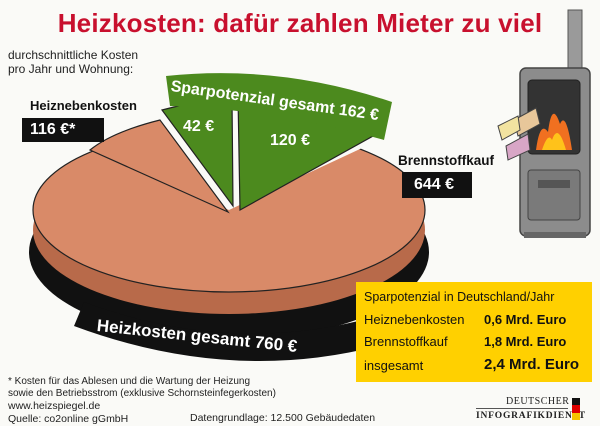  Describe the element at coordinates (446, 160) in the screenshot. I see `brennstoffkauf-title: Brennstoffkauf` at that location.